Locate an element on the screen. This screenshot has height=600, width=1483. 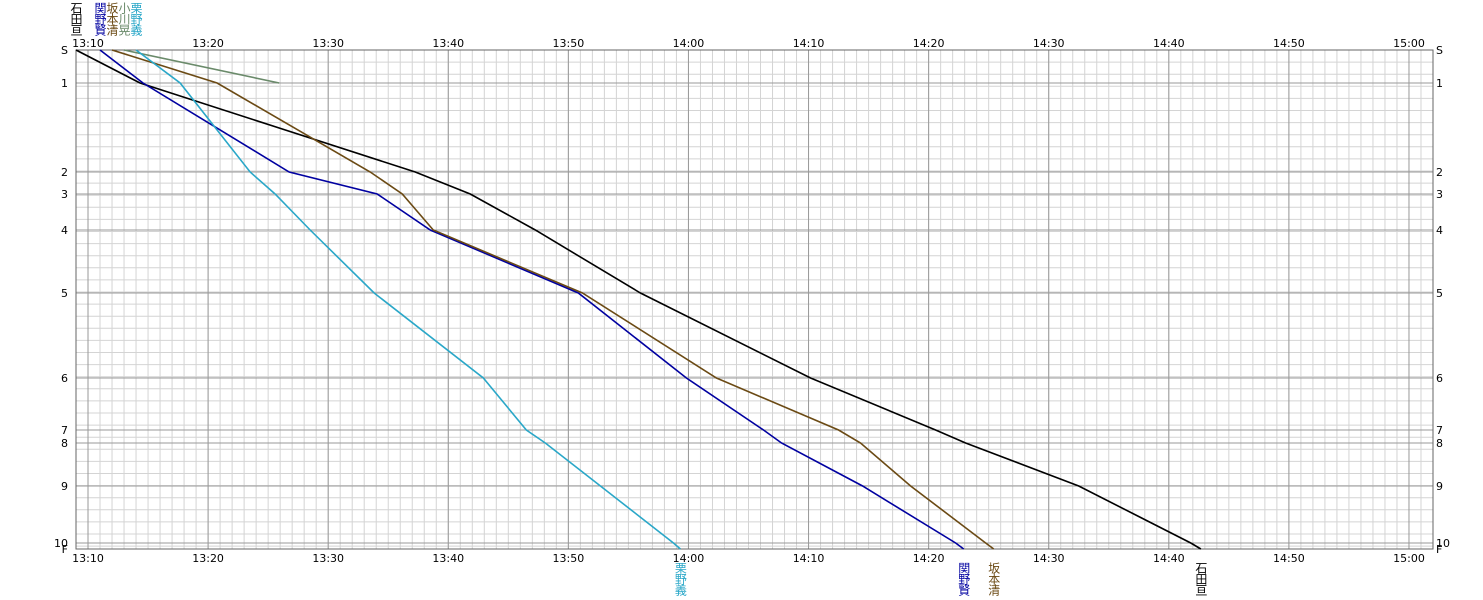
runner-finish-label: 関野賢 is located at coordinates (964, 579).